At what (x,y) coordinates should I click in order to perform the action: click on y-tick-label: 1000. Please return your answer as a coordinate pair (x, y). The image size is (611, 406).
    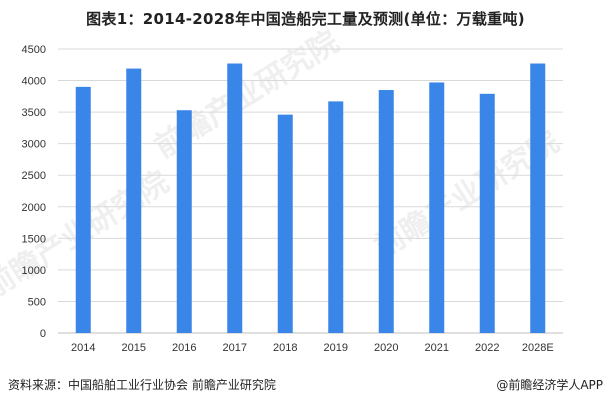
    Looking at the image, I should click on (34, 271).